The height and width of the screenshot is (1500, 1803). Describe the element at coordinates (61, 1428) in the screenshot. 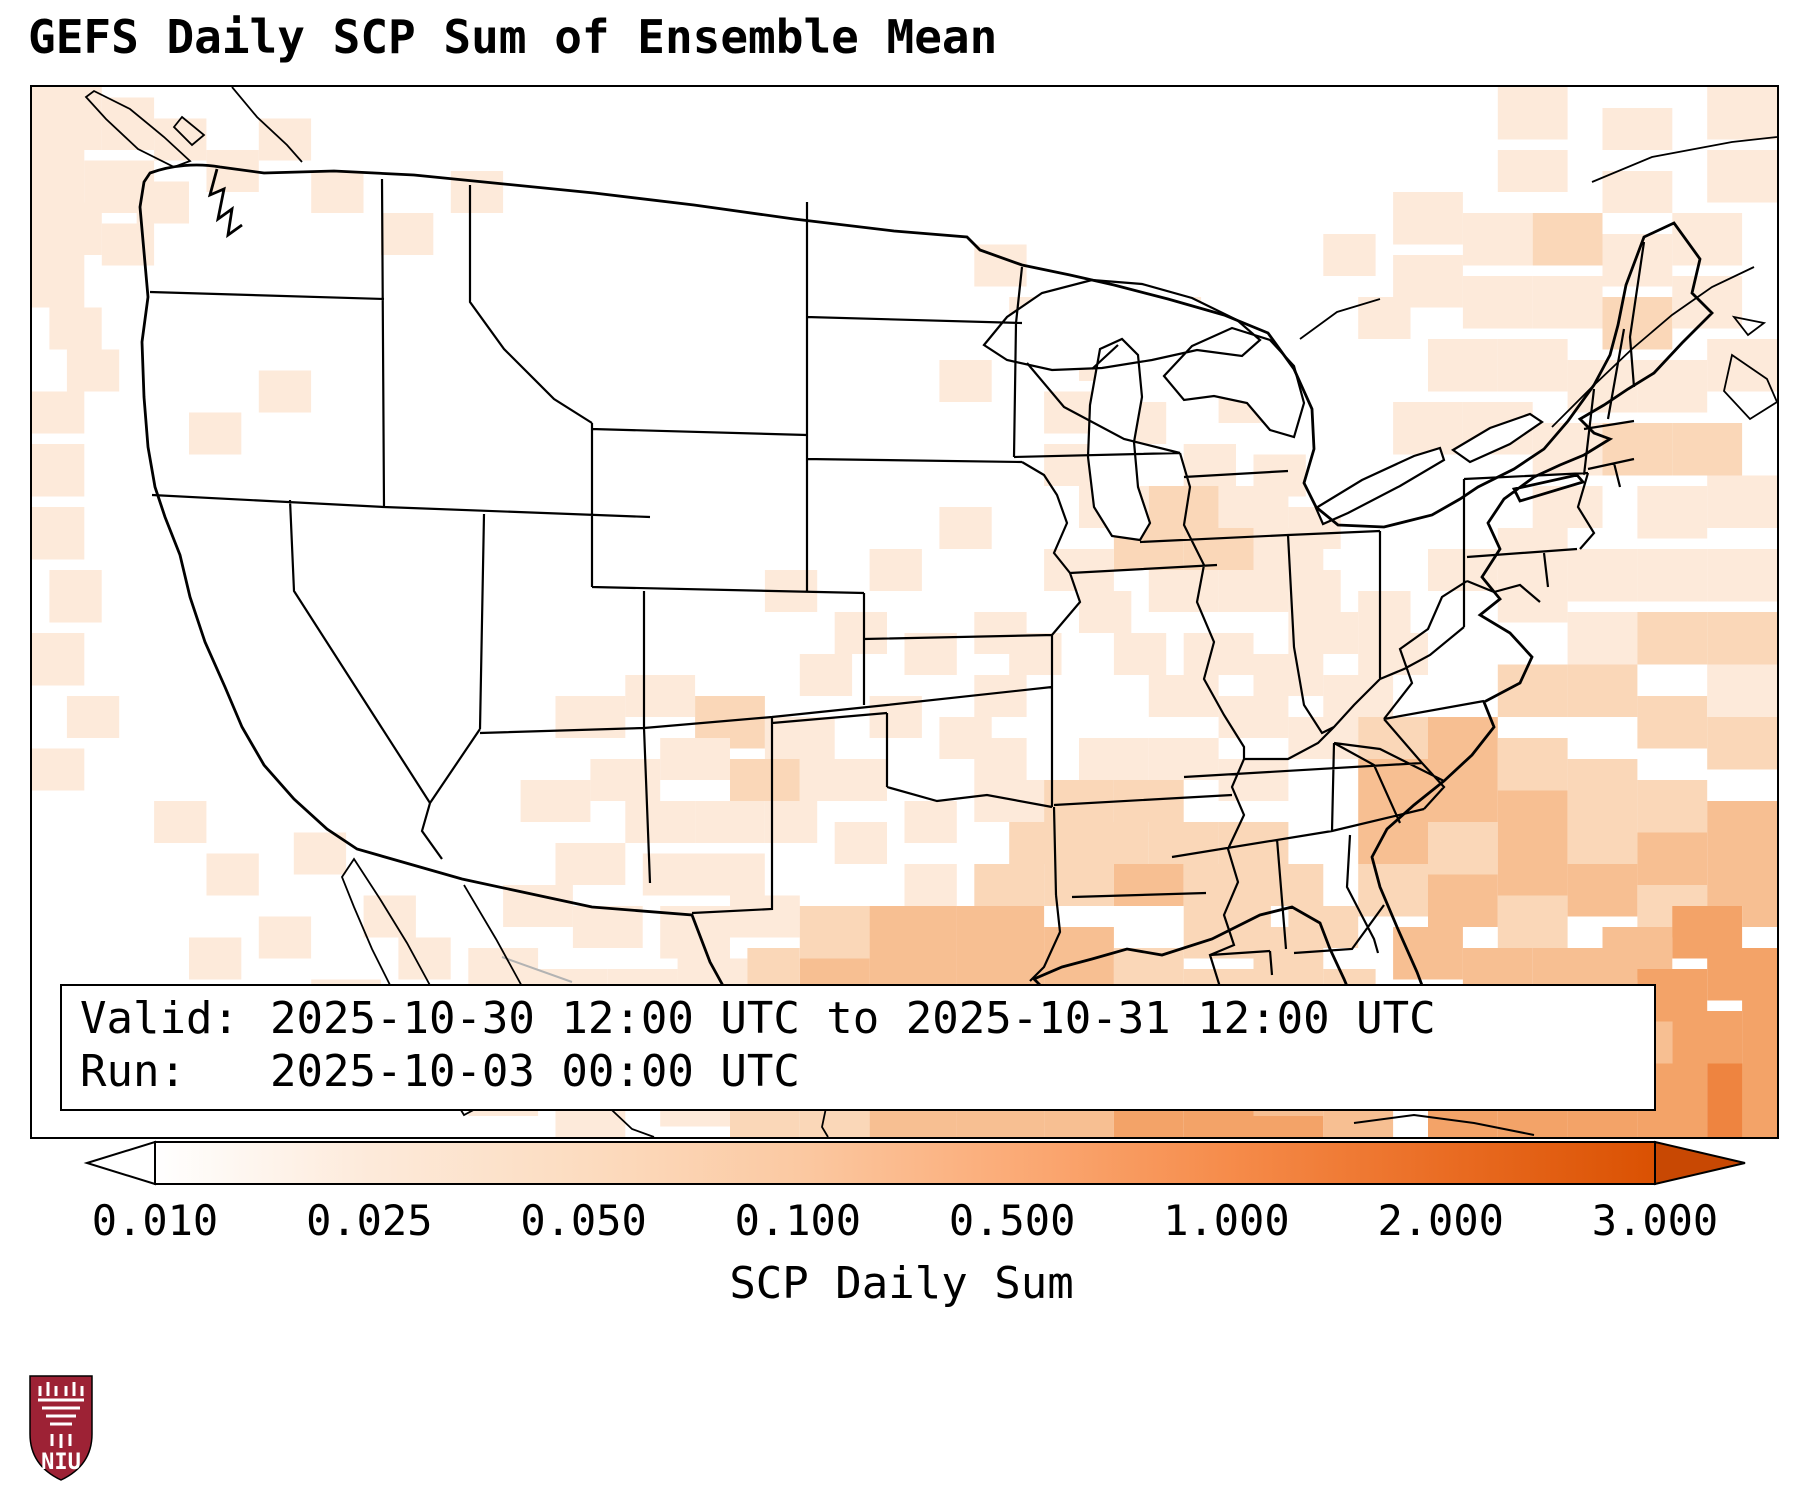

I see `niu-shield` at that location.